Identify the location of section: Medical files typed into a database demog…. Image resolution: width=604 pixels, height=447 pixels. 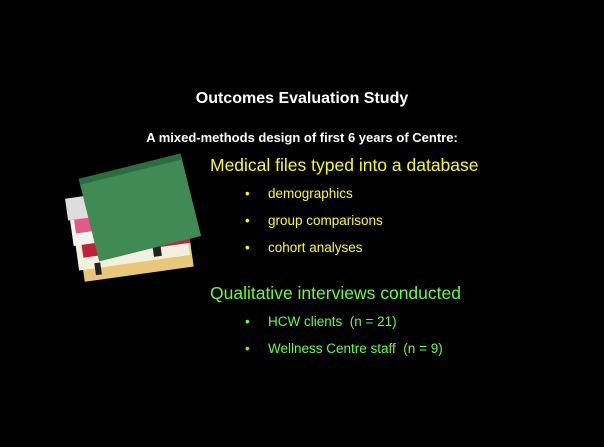
(344, 207).